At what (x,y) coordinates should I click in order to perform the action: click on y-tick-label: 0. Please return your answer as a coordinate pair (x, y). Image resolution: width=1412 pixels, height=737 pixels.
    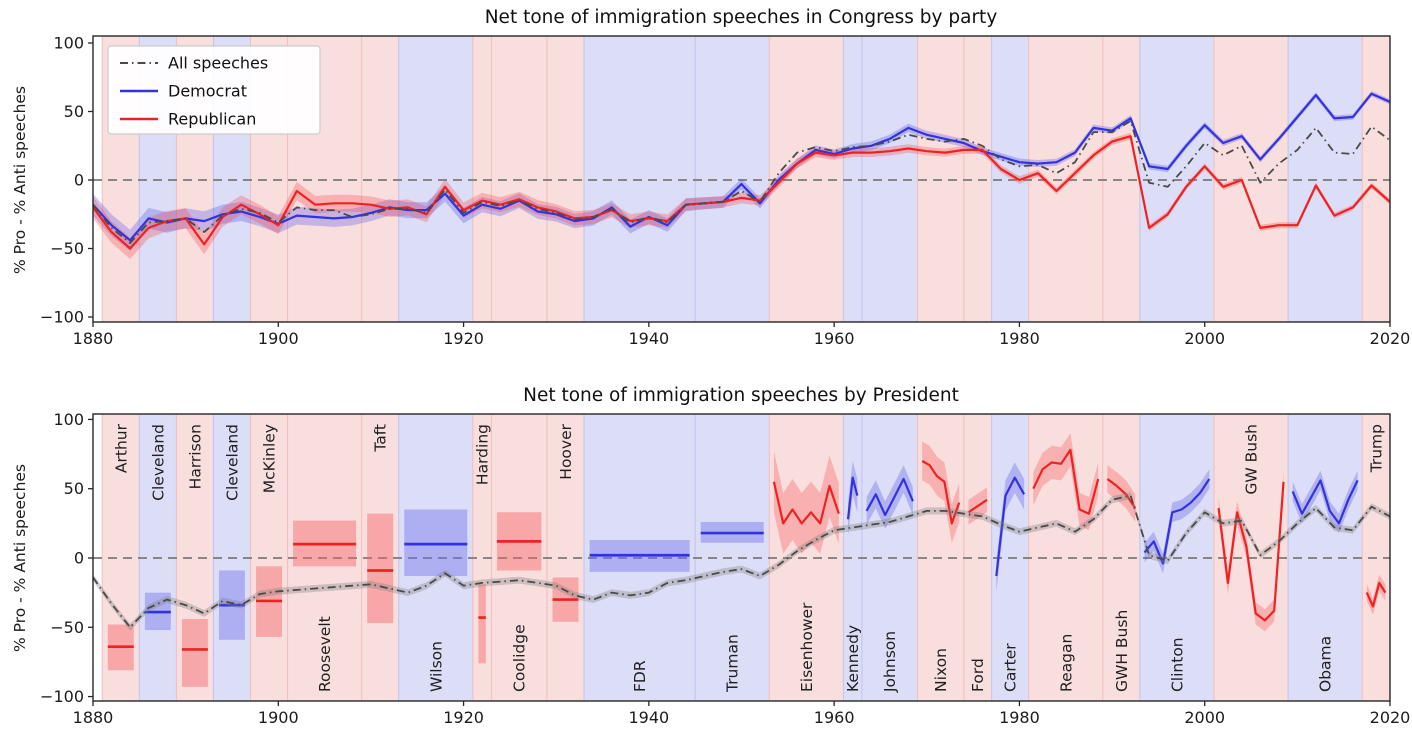
    Looking at the image, I should click on (79, 180).